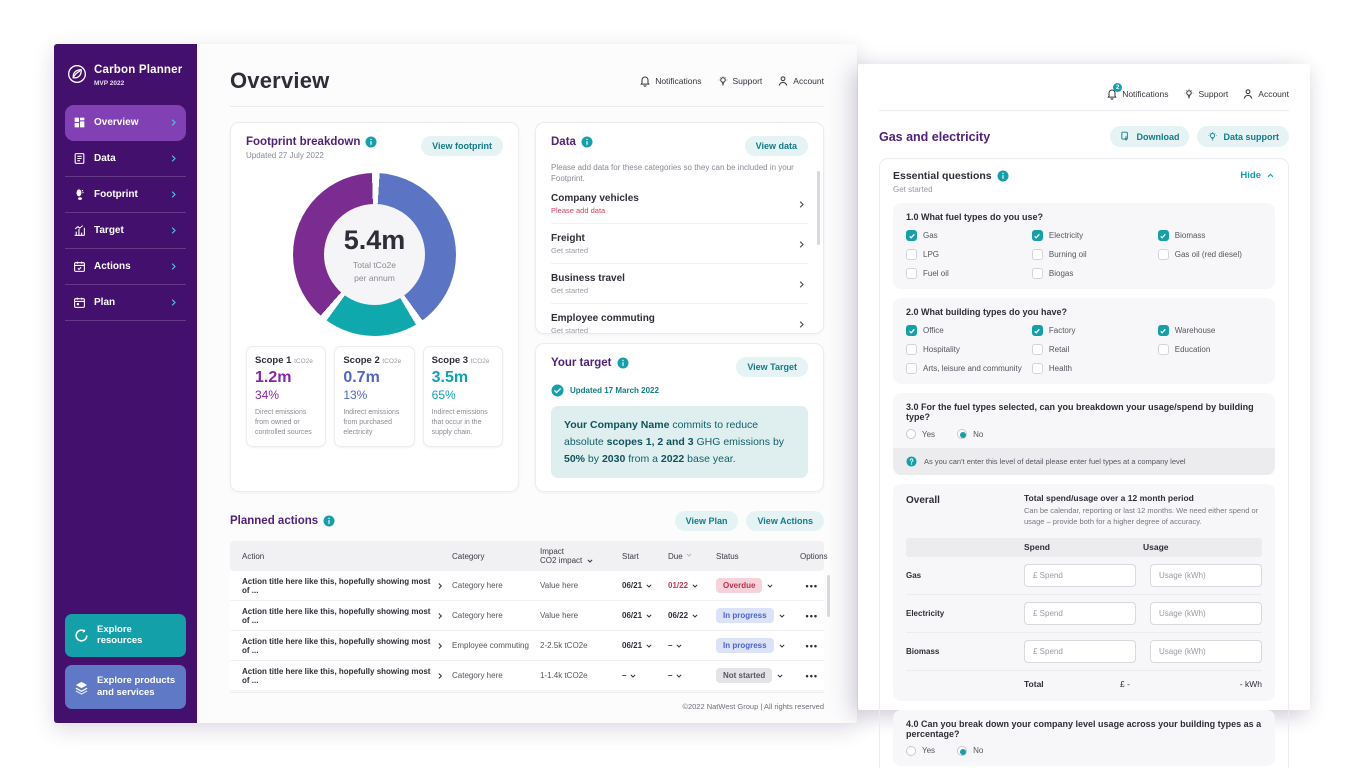  Describe the element at coordinates (772, 367) in the screenshot. I see `view-target-button: View Target` at that location.